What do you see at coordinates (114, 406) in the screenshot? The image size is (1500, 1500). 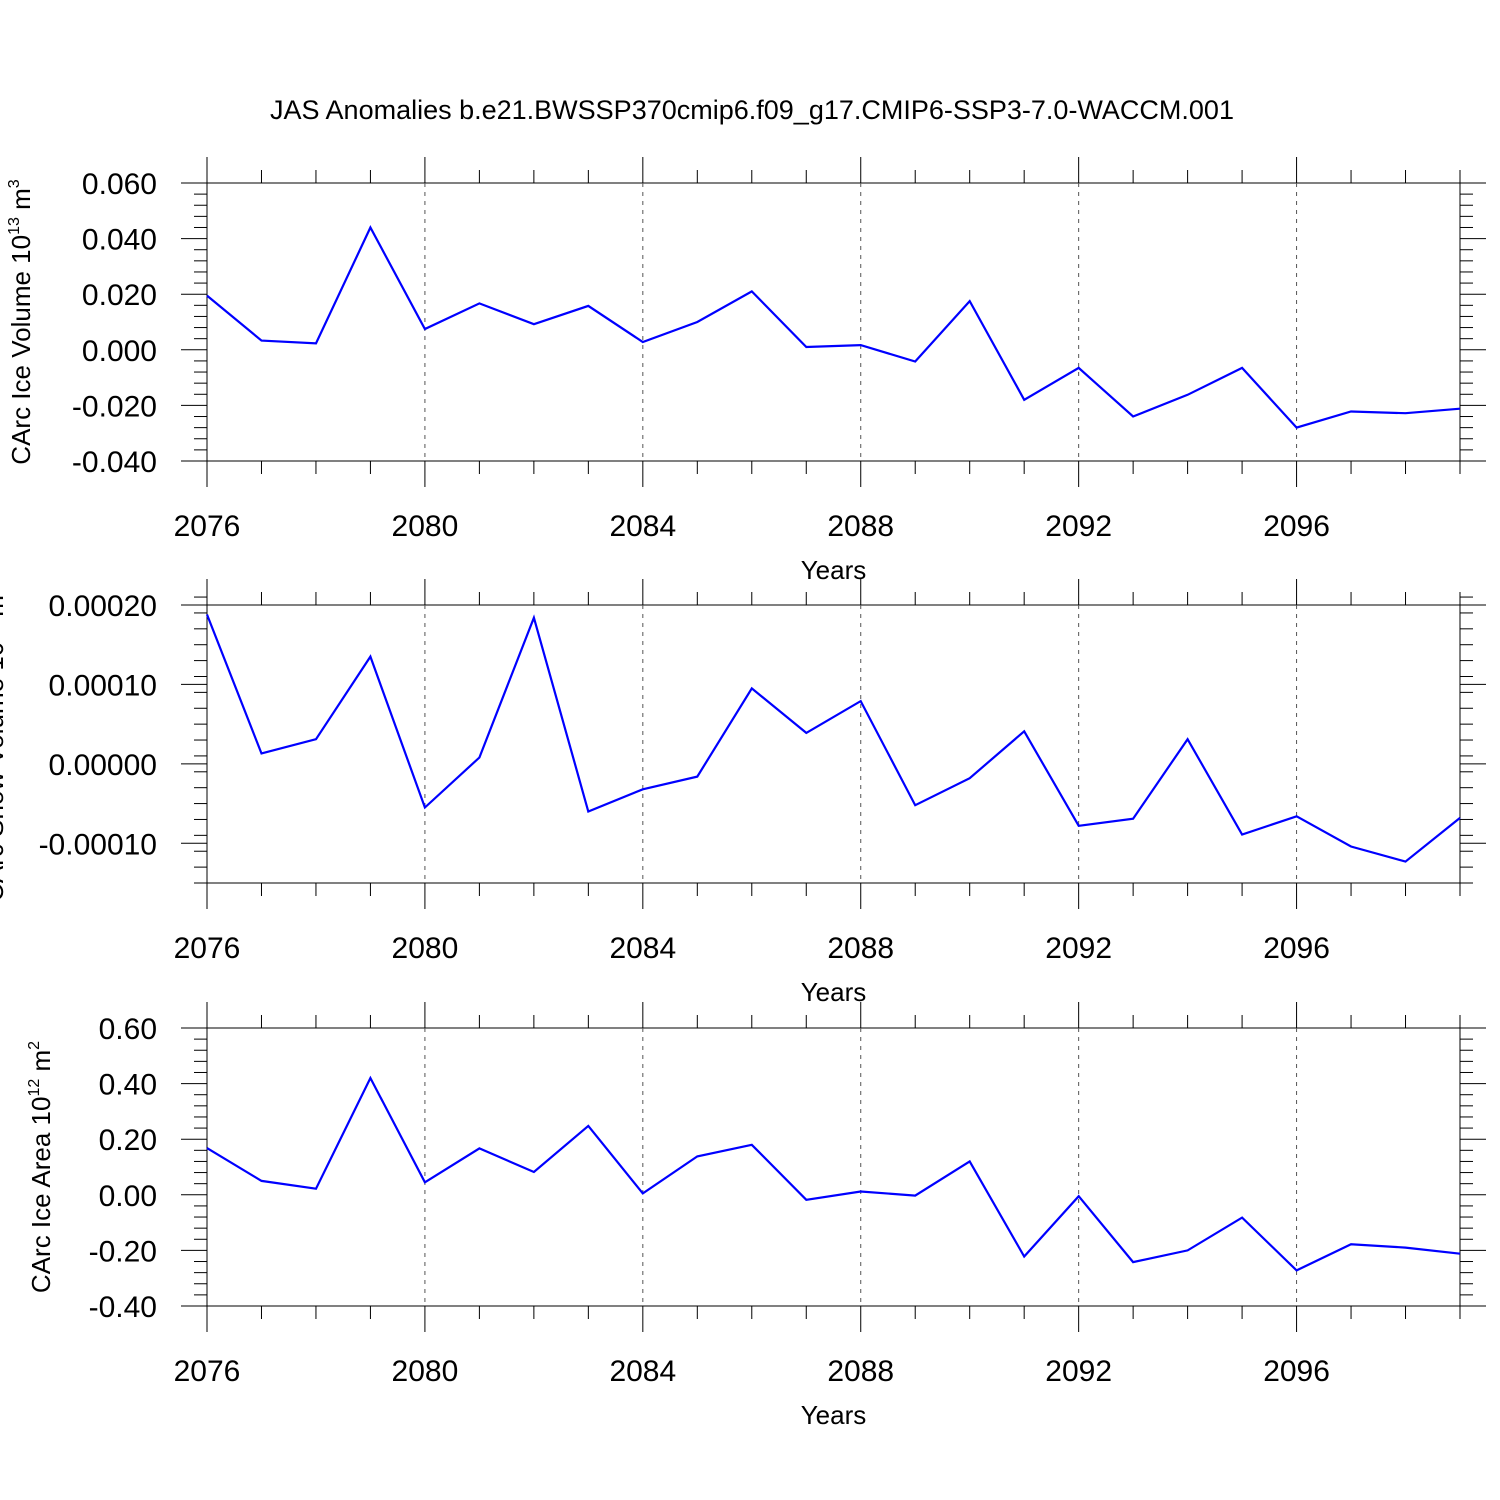 I see `y-tick-label: -0.020` at bounding box center [114, 406].